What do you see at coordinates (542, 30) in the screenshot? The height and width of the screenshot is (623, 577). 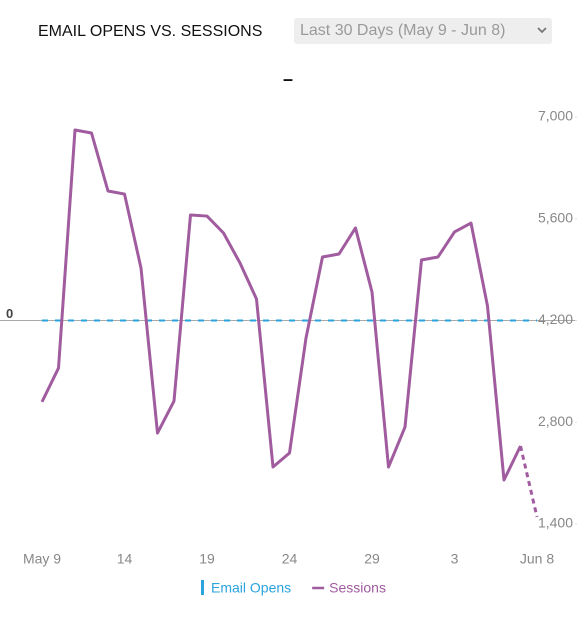 I see `dropdown-chevron` at bounding box center [542, 30].